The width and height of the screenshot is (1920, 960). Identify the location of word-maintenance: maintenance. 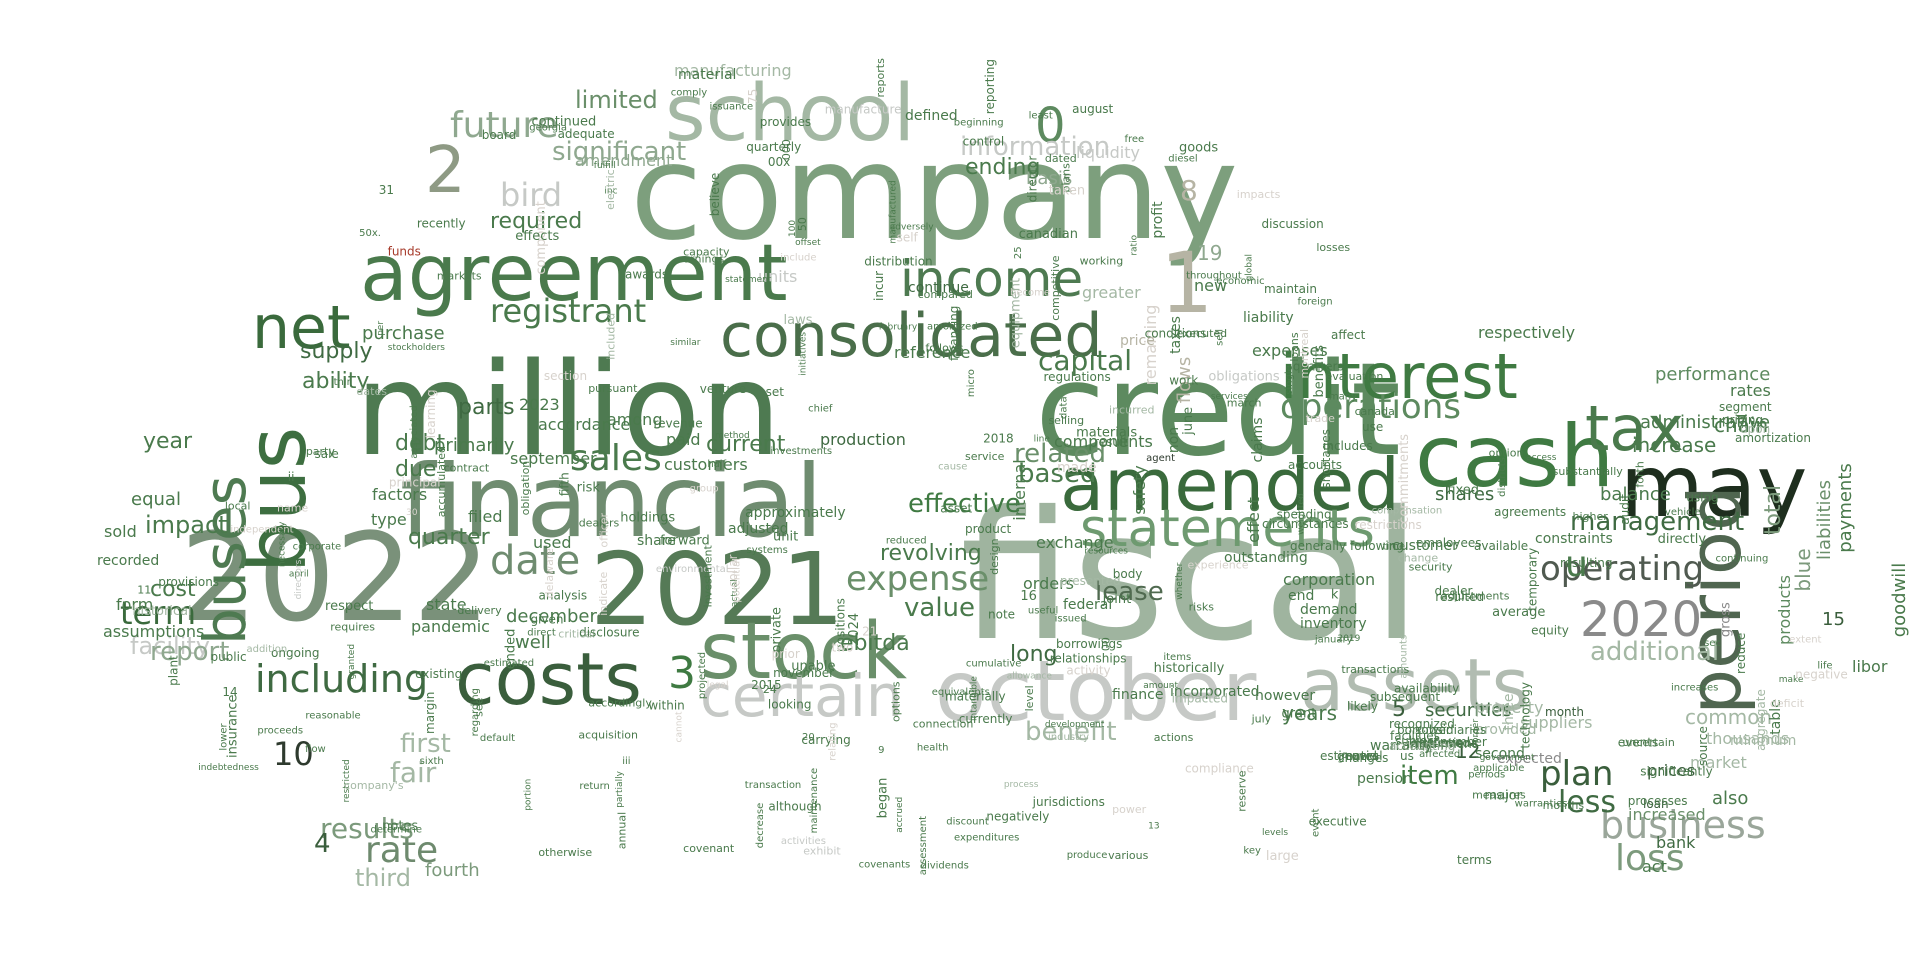
(814, 801).